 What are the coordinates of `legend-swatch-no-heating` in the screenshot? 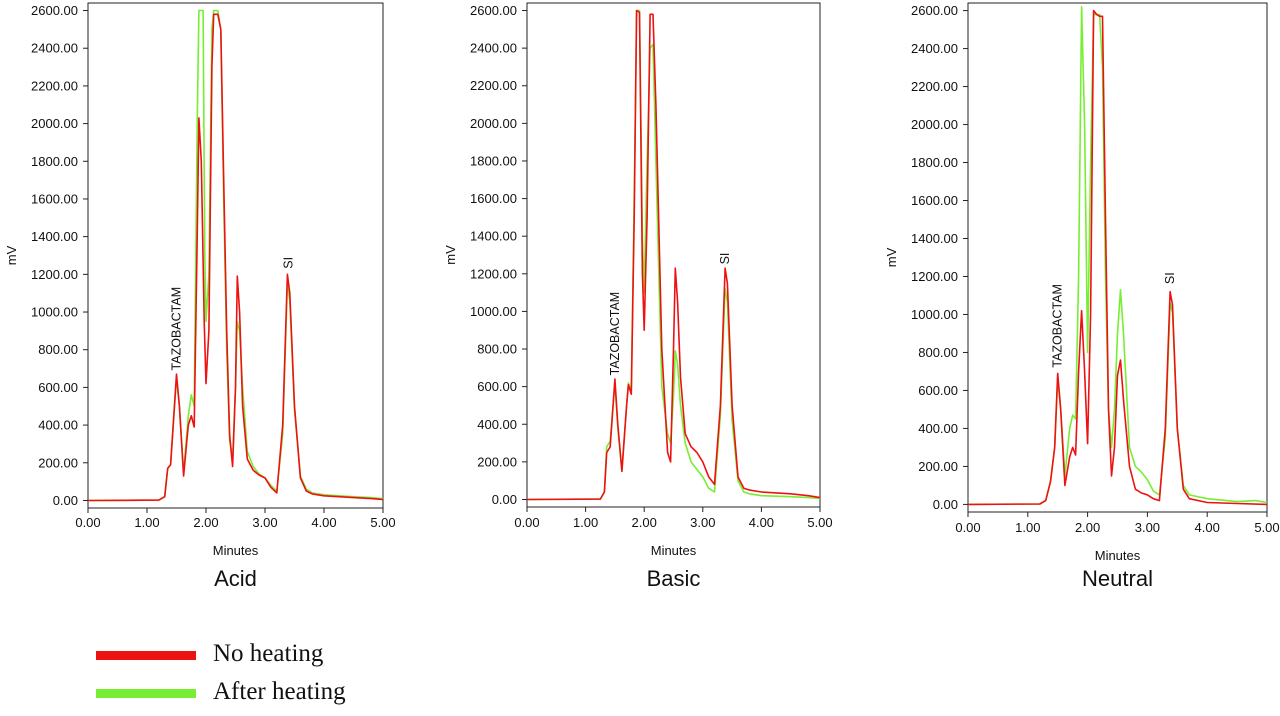 It's located at (146, 655).